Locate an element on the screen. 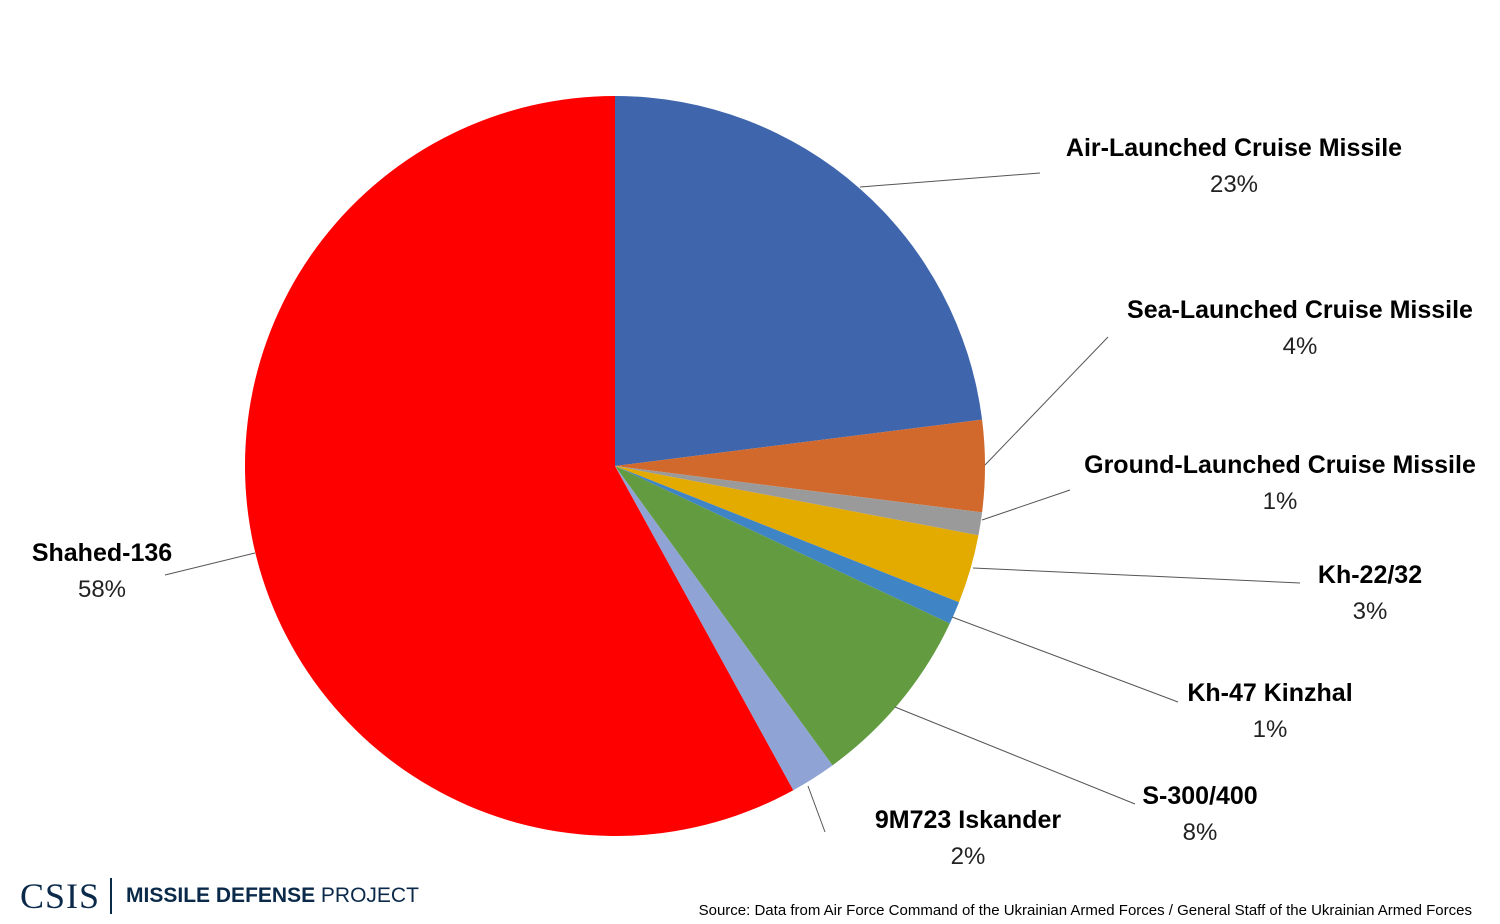 The width and height of the screenshot is (1500, 924). pie-slice-sea-launched-cruise-missile is located at coordinates (800, 466).